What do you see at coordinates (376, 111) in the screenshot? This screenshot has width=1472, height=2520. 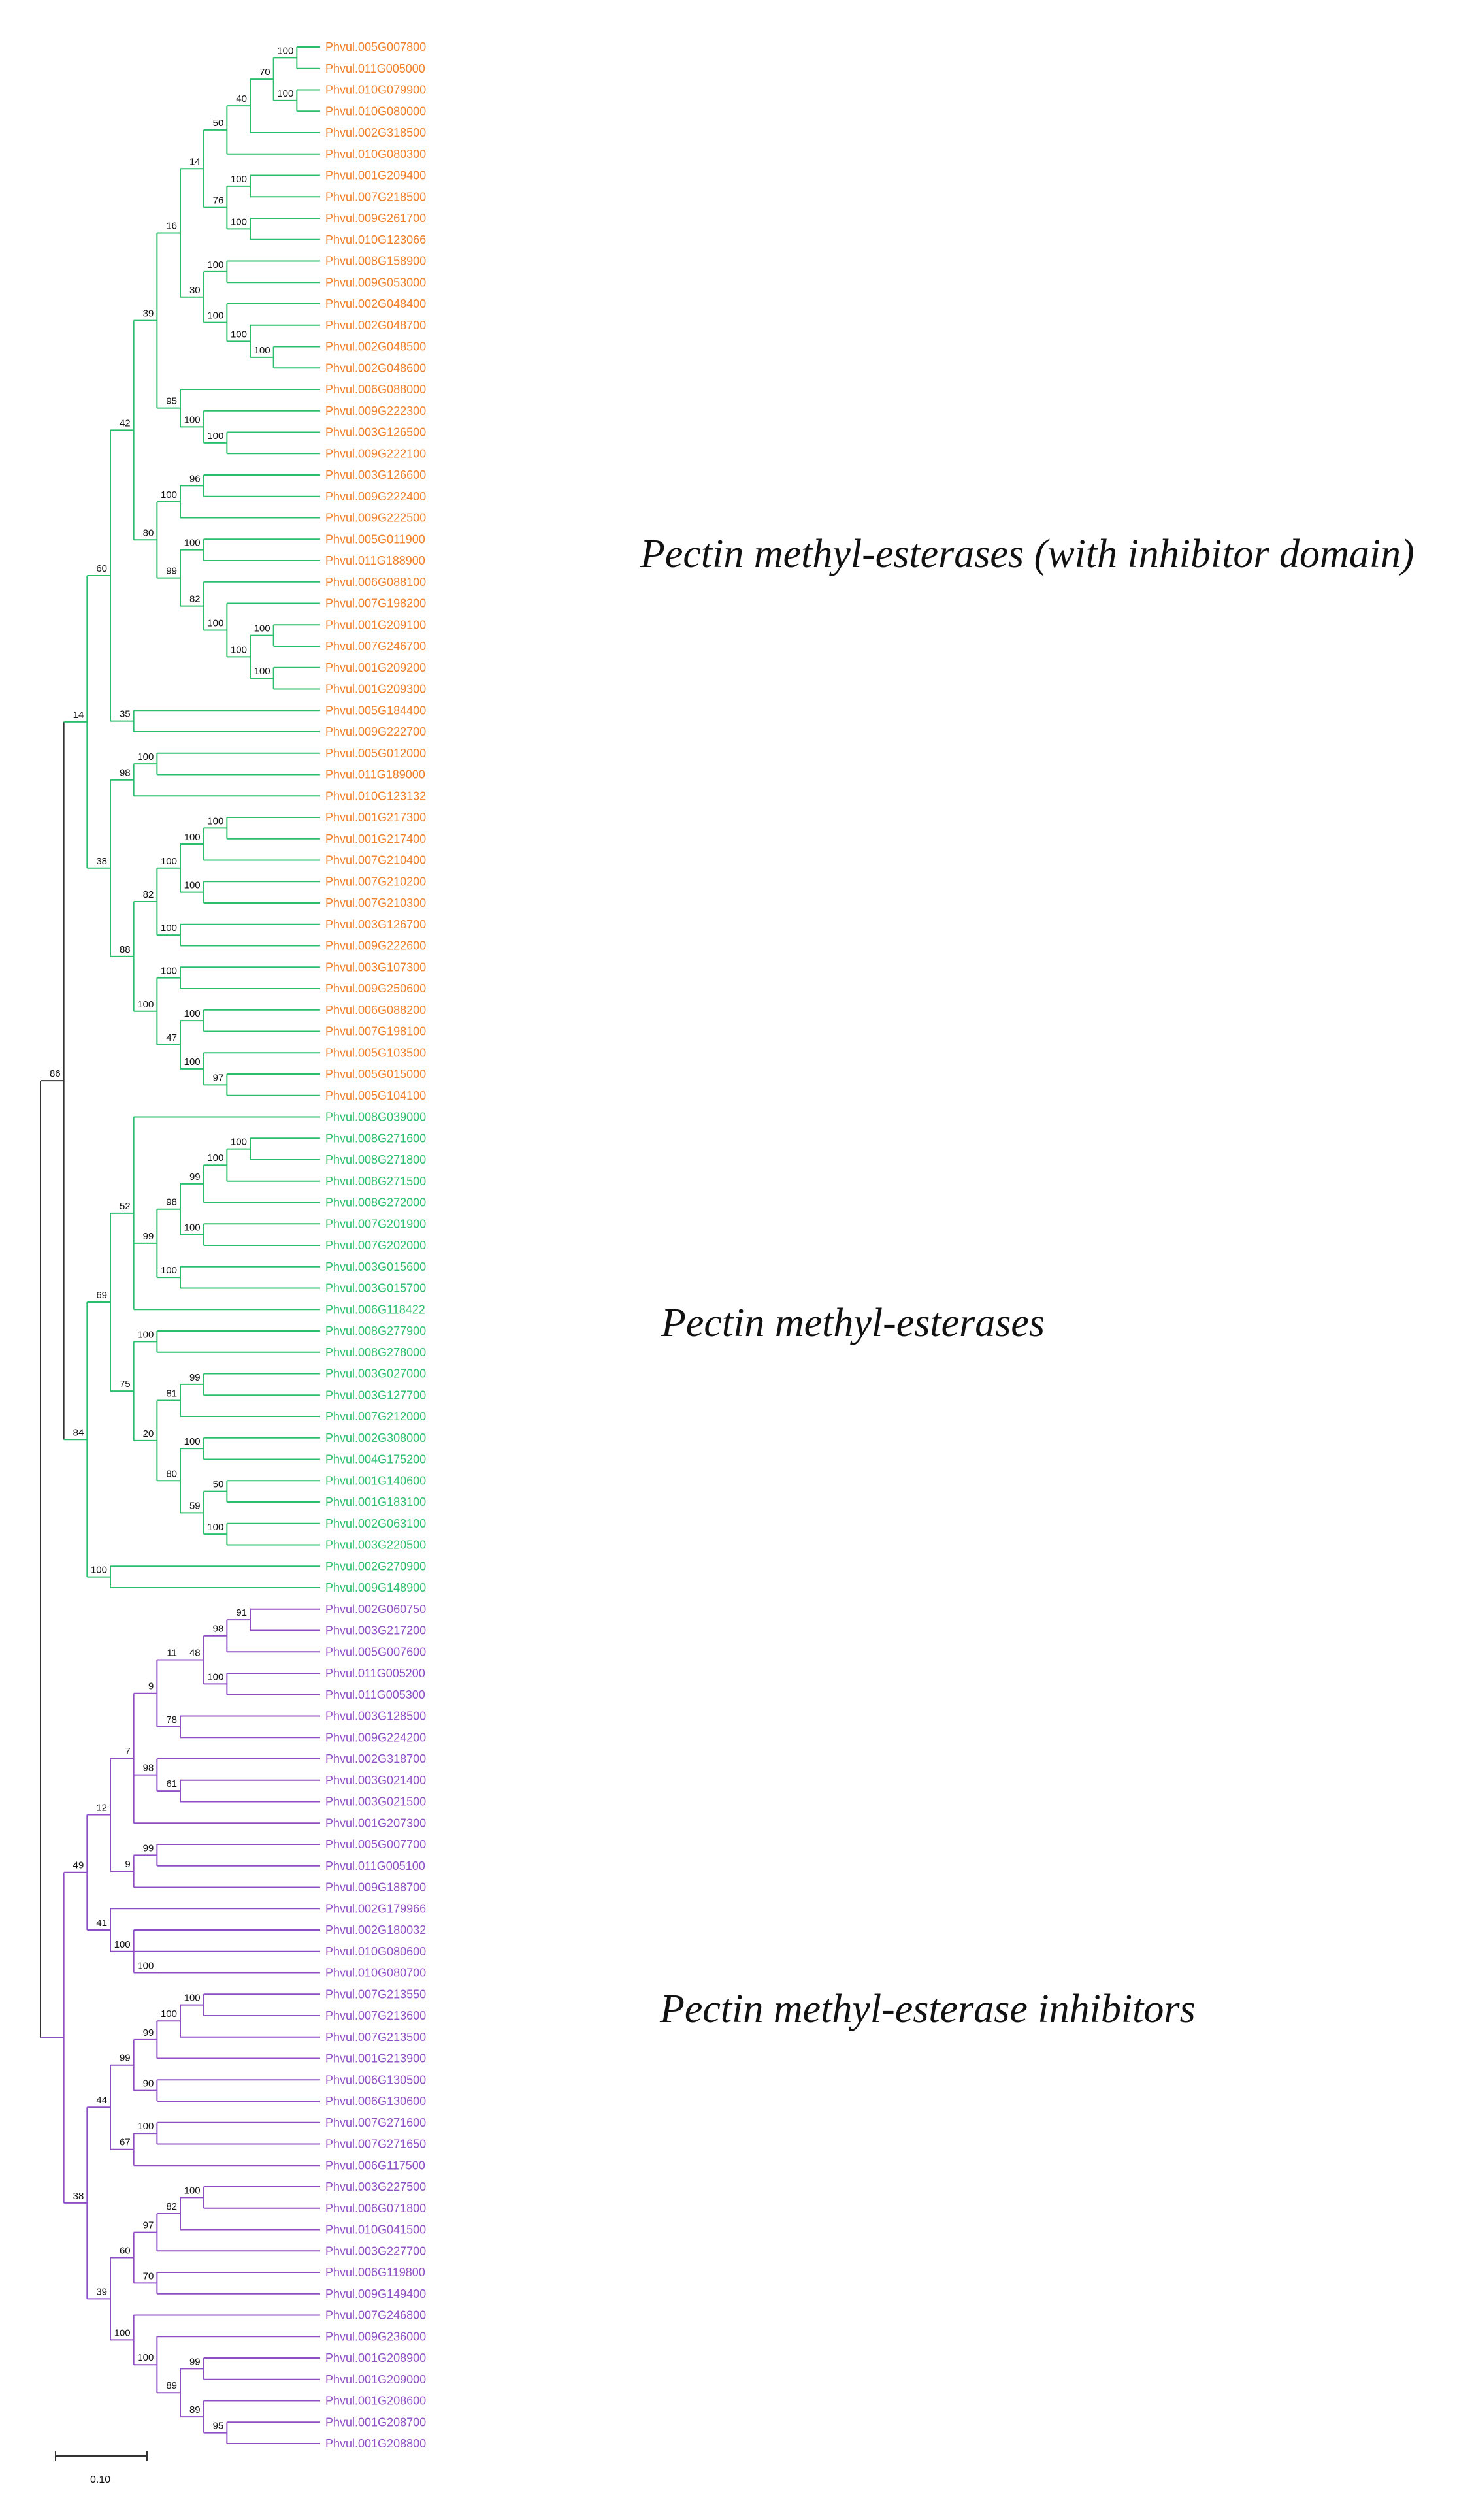 I see `taxon-label: Phvul.010G080000` at bounding box center [376, 111].